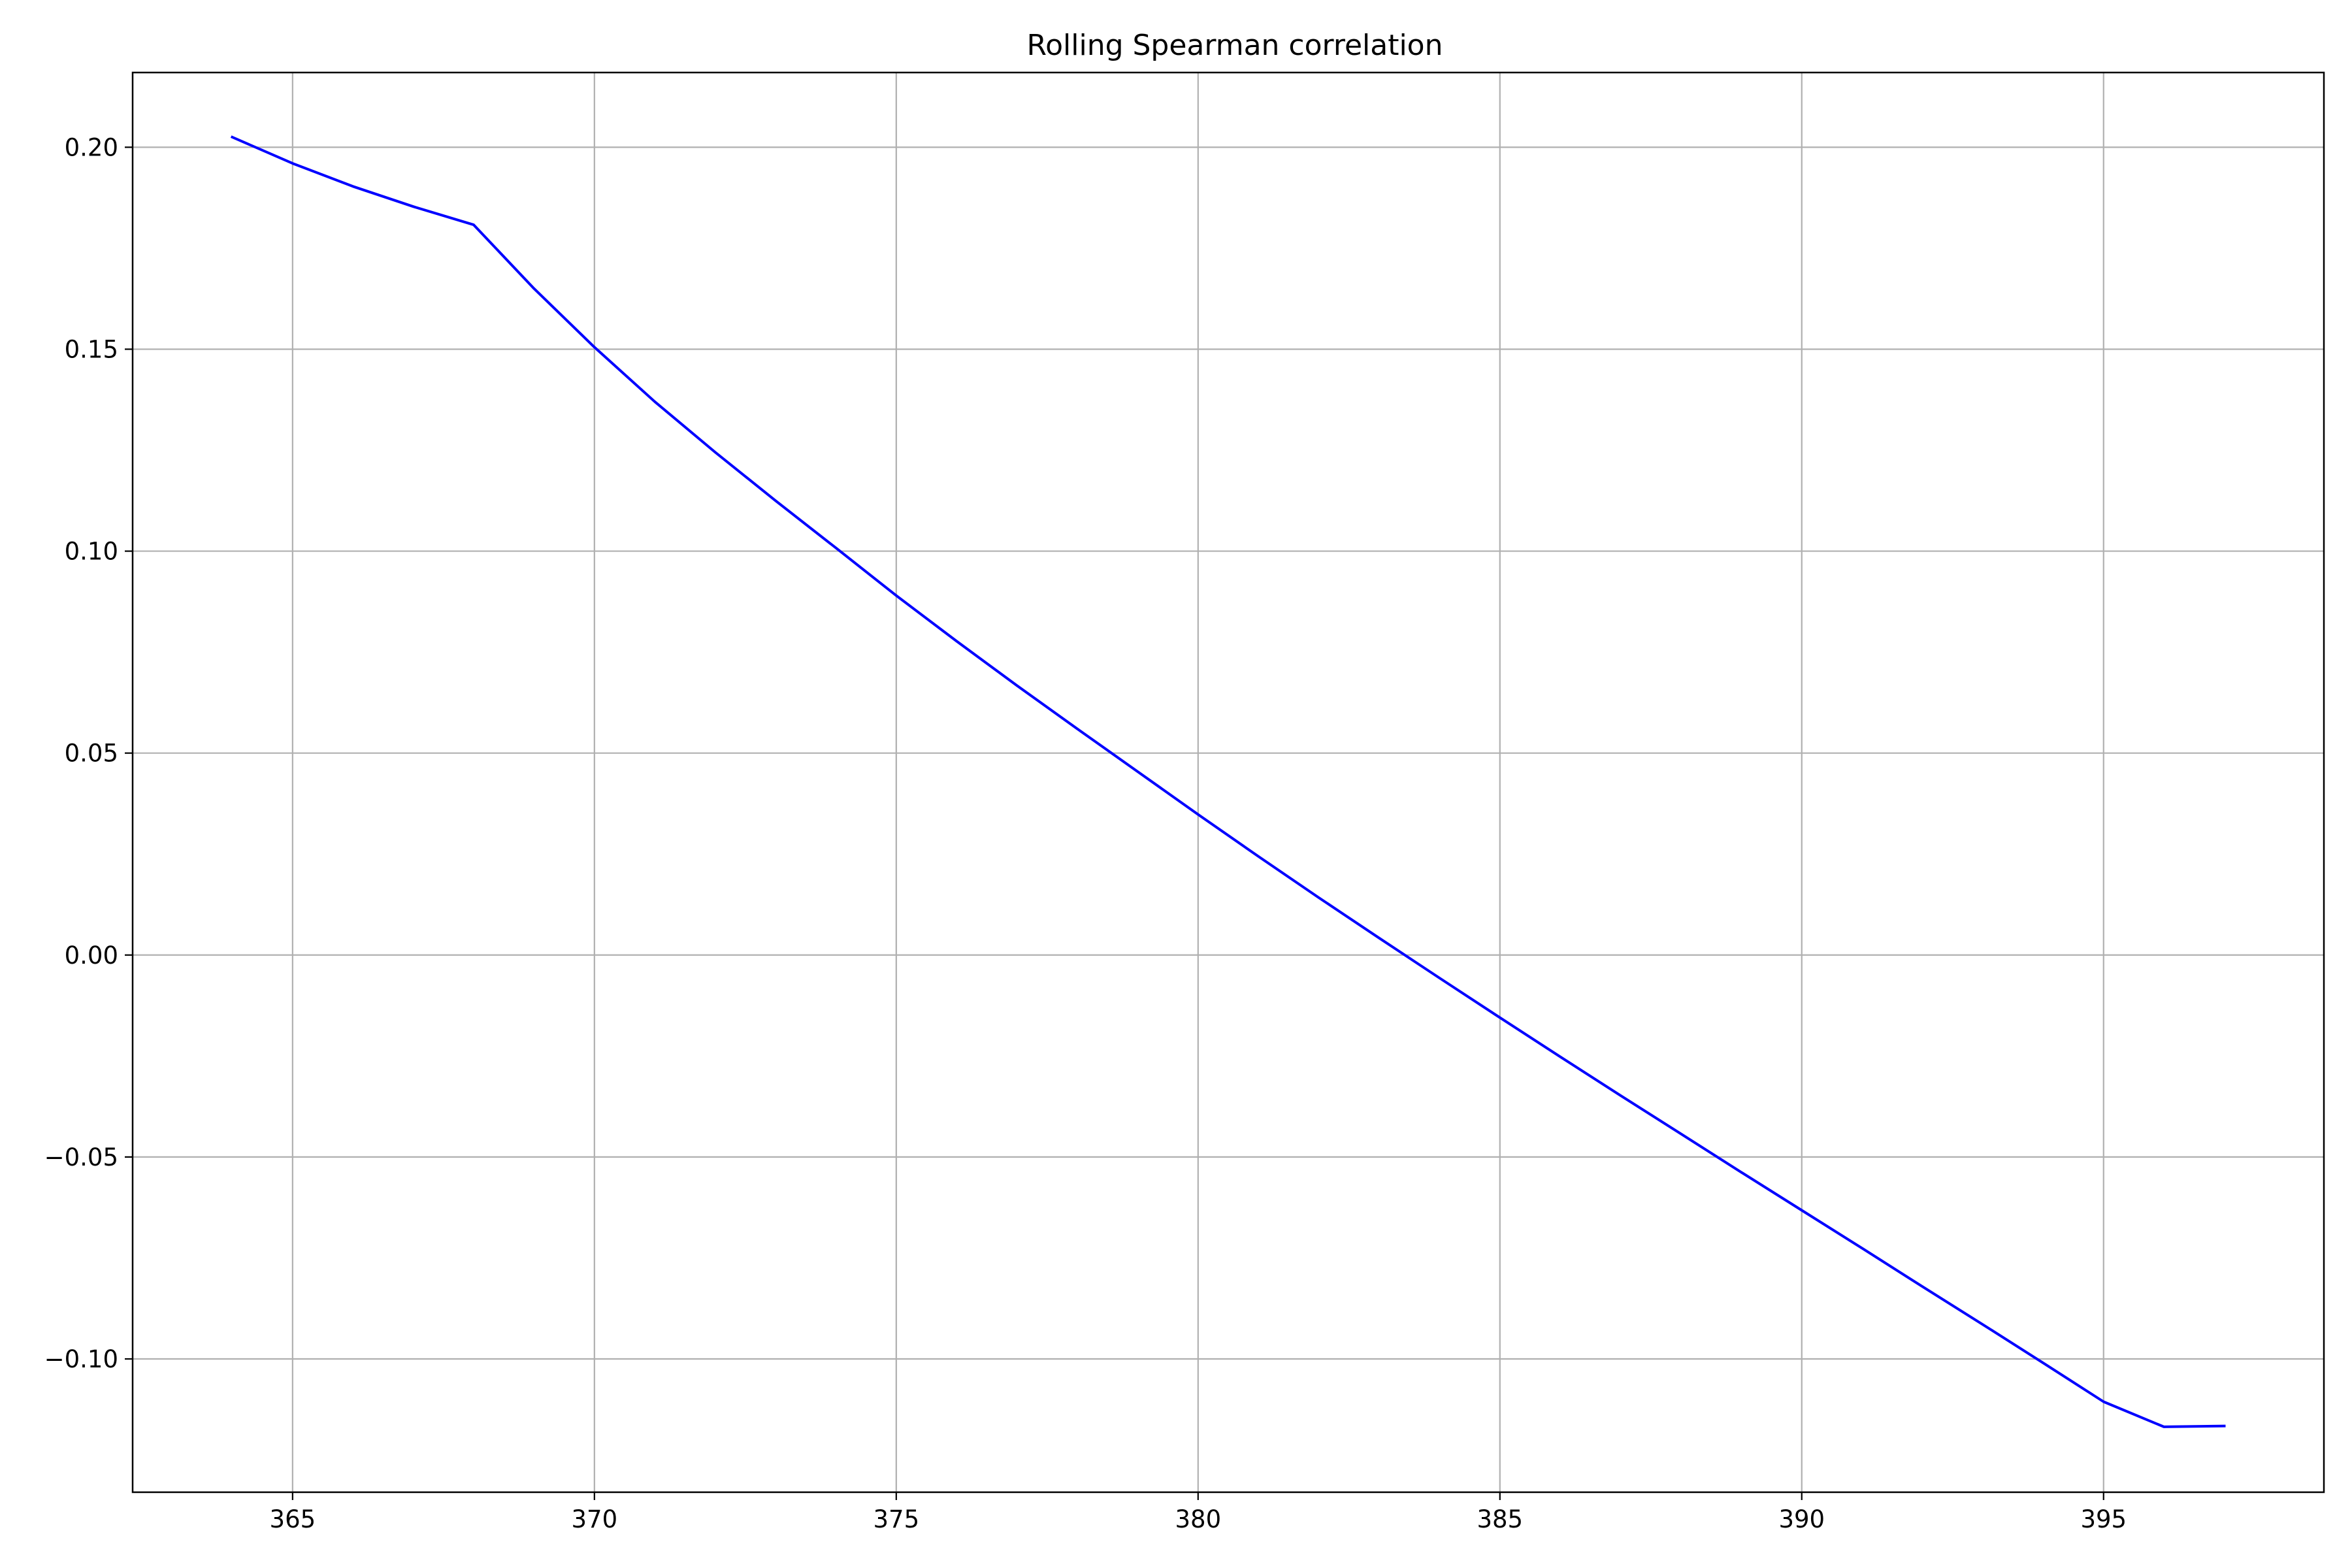 Image resolution: width=2352 pixels, height=1568 pixels. I want to click on y-tick-label: 0.20, so click(91, 147).